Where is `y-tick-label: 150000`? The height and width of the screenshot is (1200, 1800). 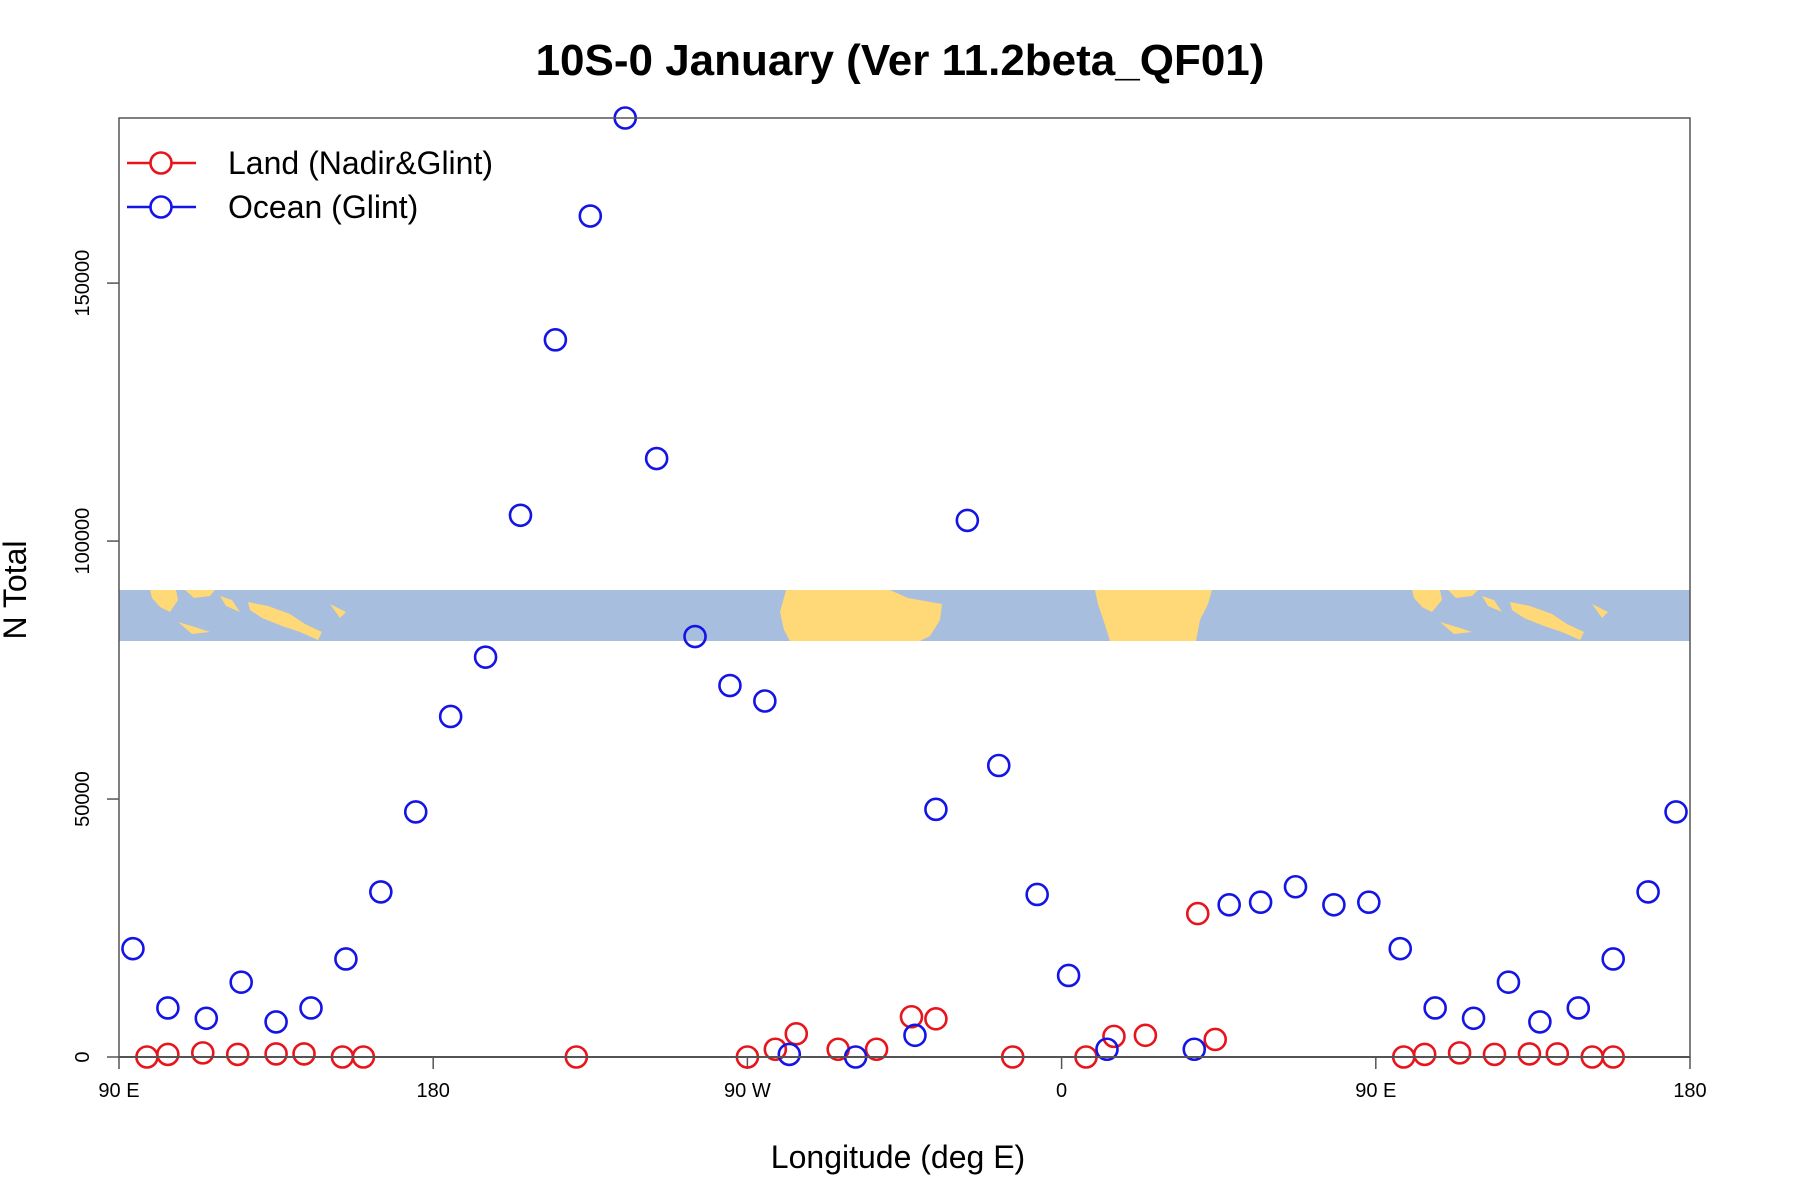
y-tick-label: 150000 is located at coordinates (83, 283).